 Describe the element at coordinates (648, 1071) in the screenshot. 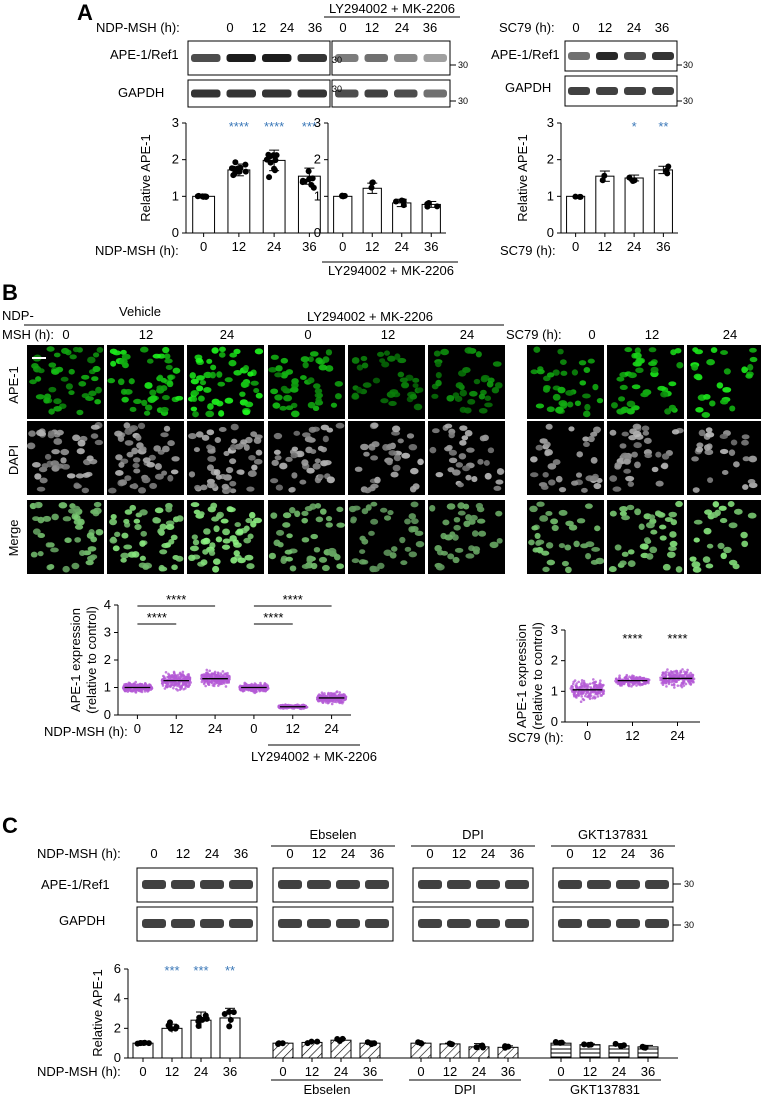

I see `x-tick-label: 36` at that location.